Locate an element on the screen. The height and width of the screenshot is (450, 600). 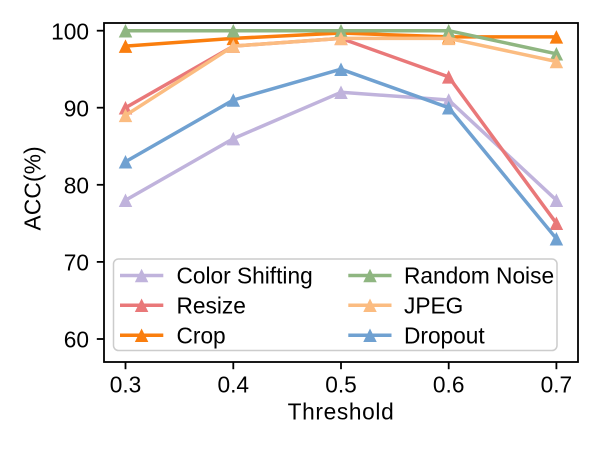
svg-text: 0.3 is located at coordinates (126, 385).